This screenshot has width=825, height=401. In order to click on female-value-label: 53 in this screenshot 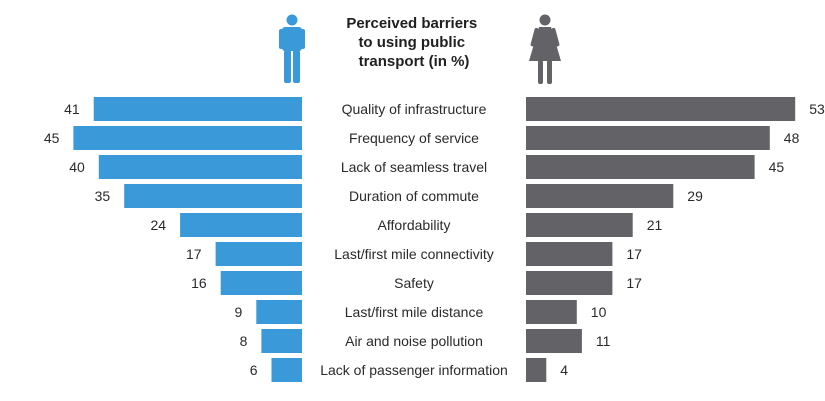, I will do `click(817, 109)`.